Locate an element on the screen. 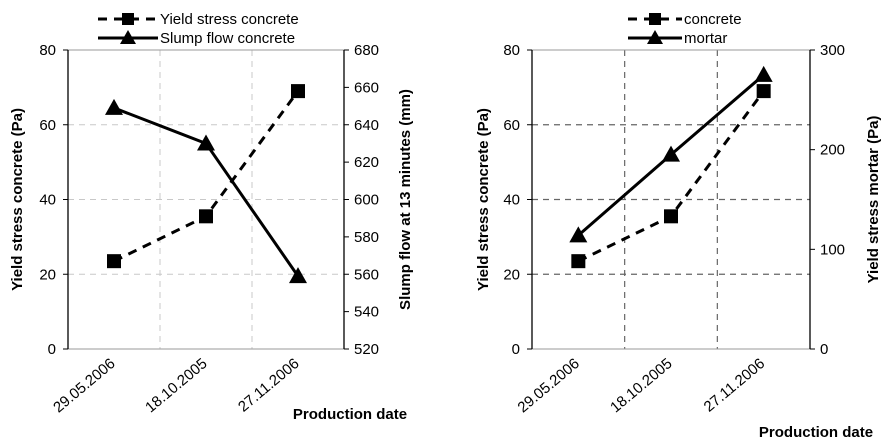 The height and width of the screenshot is (448, 888). x-tick-label: 27.11.2006 is located at coordinates (735, 385).